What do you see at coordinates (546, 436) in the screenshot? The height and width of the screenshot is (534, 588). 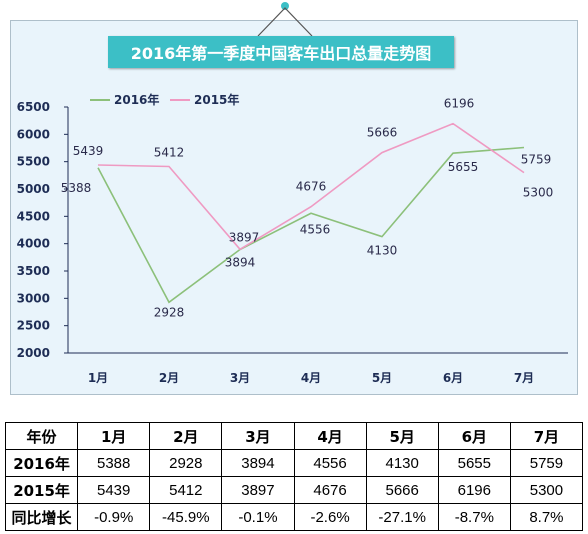 I see `table-header-cell: 7月` at bounding box center [546, 436].